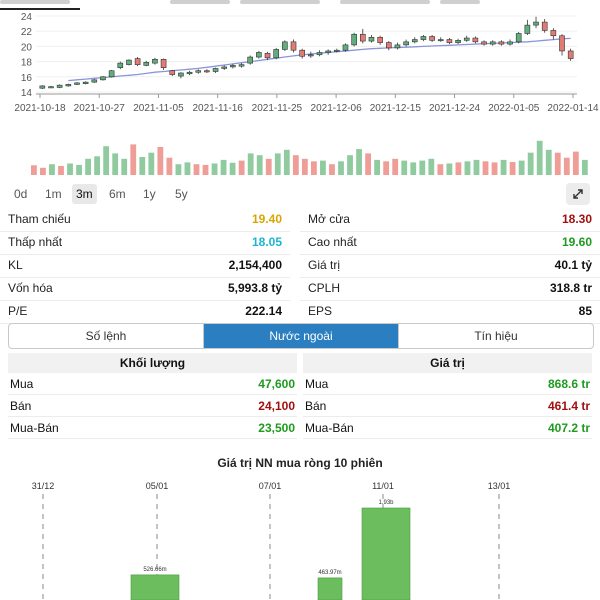 The width and height of the screenshot is (600, 600). Describe the element at coordinates (21, 194) in the screenshot. I see `range-0d: 0d` at that location.